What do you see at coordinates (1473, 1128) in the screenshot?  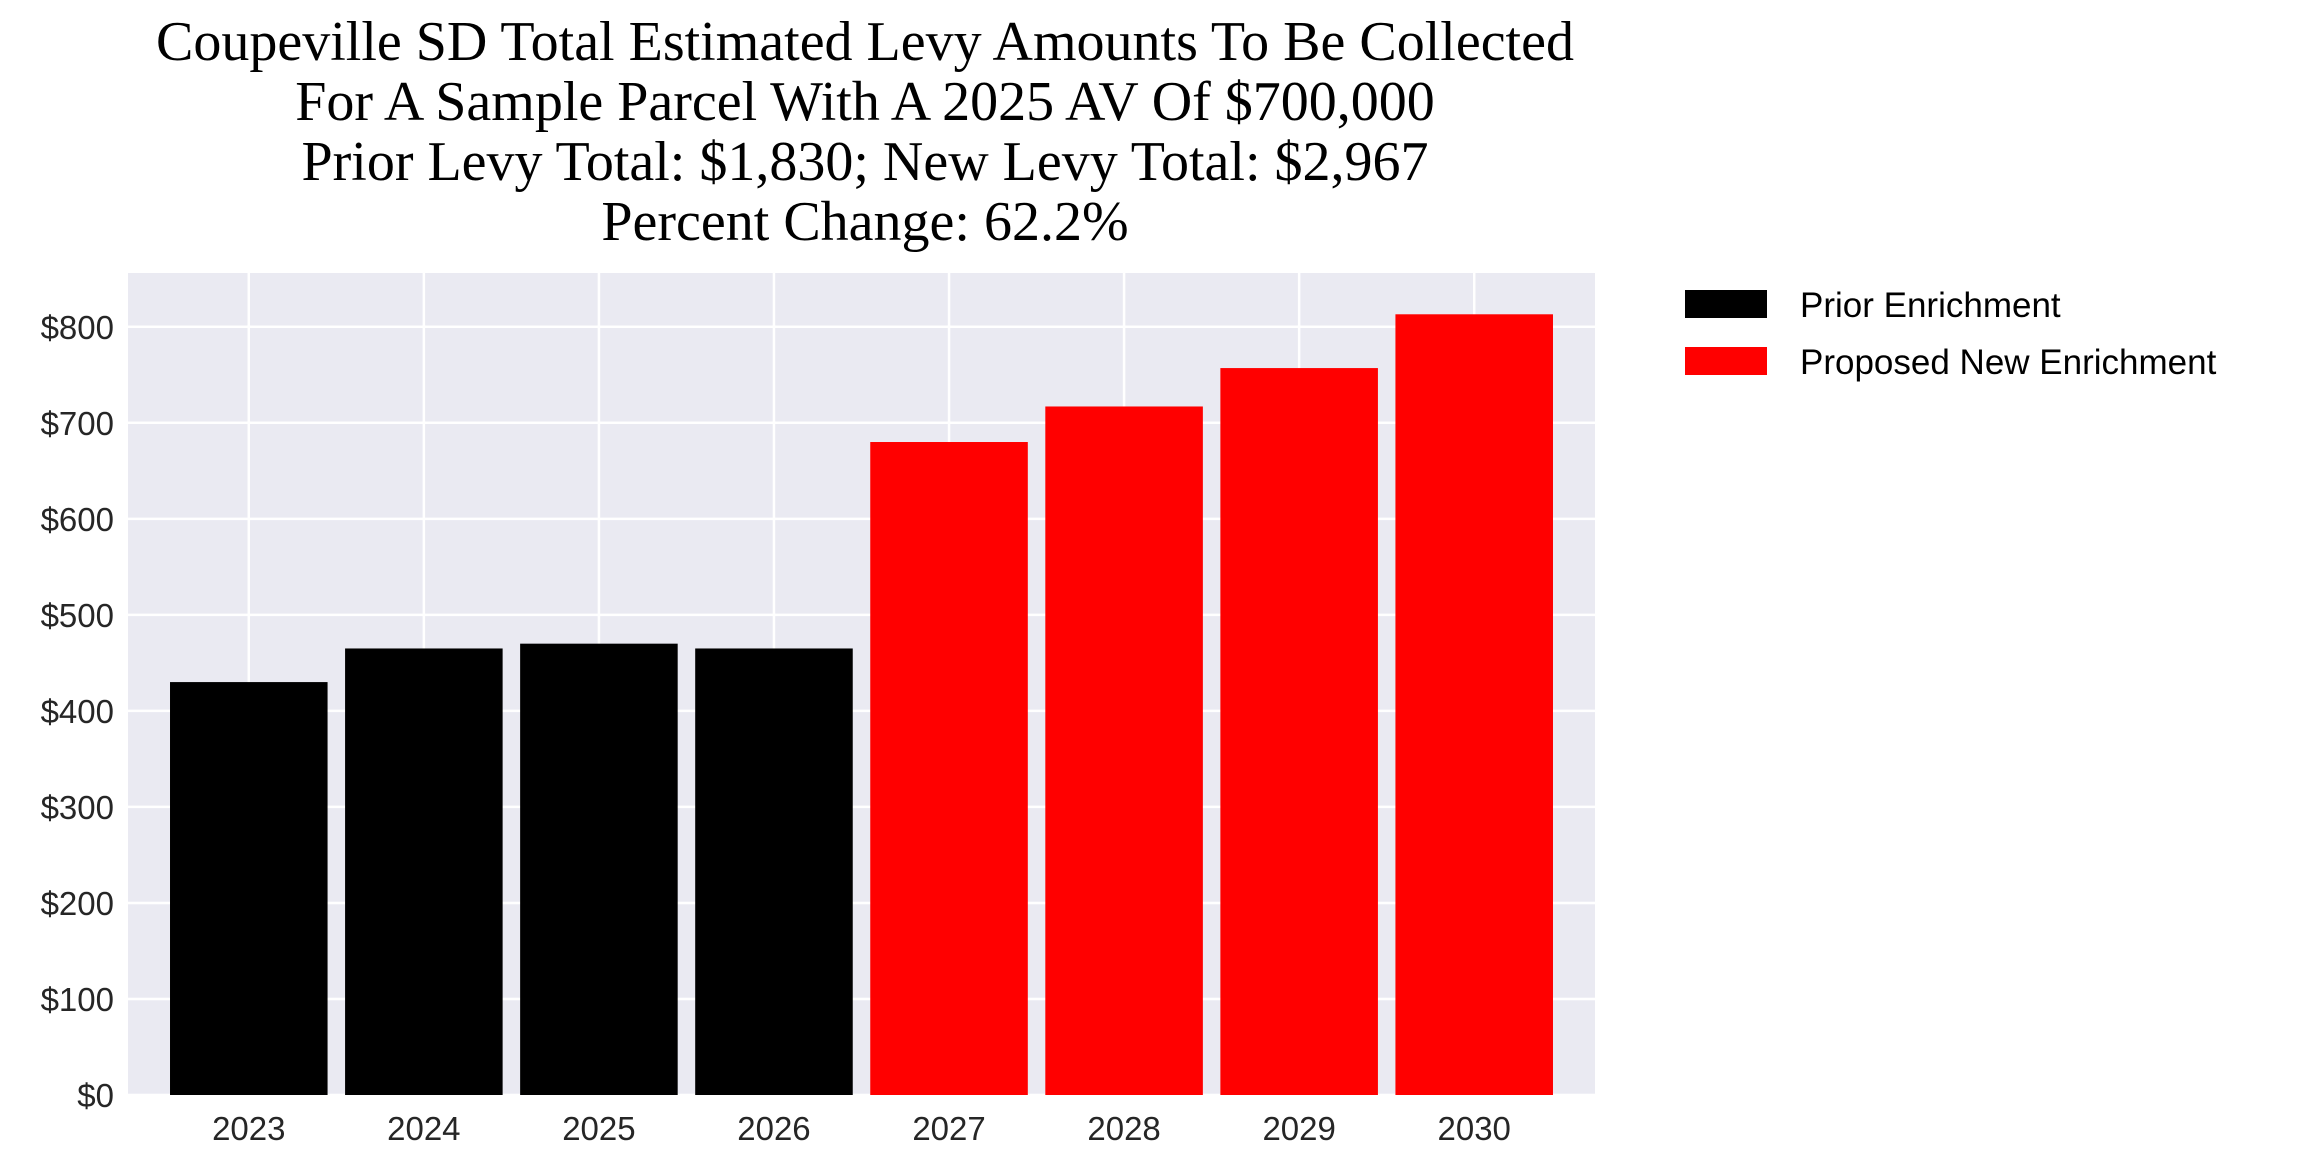 I see `x-tick-label: 2030` at bounding box center [1473, 1128].